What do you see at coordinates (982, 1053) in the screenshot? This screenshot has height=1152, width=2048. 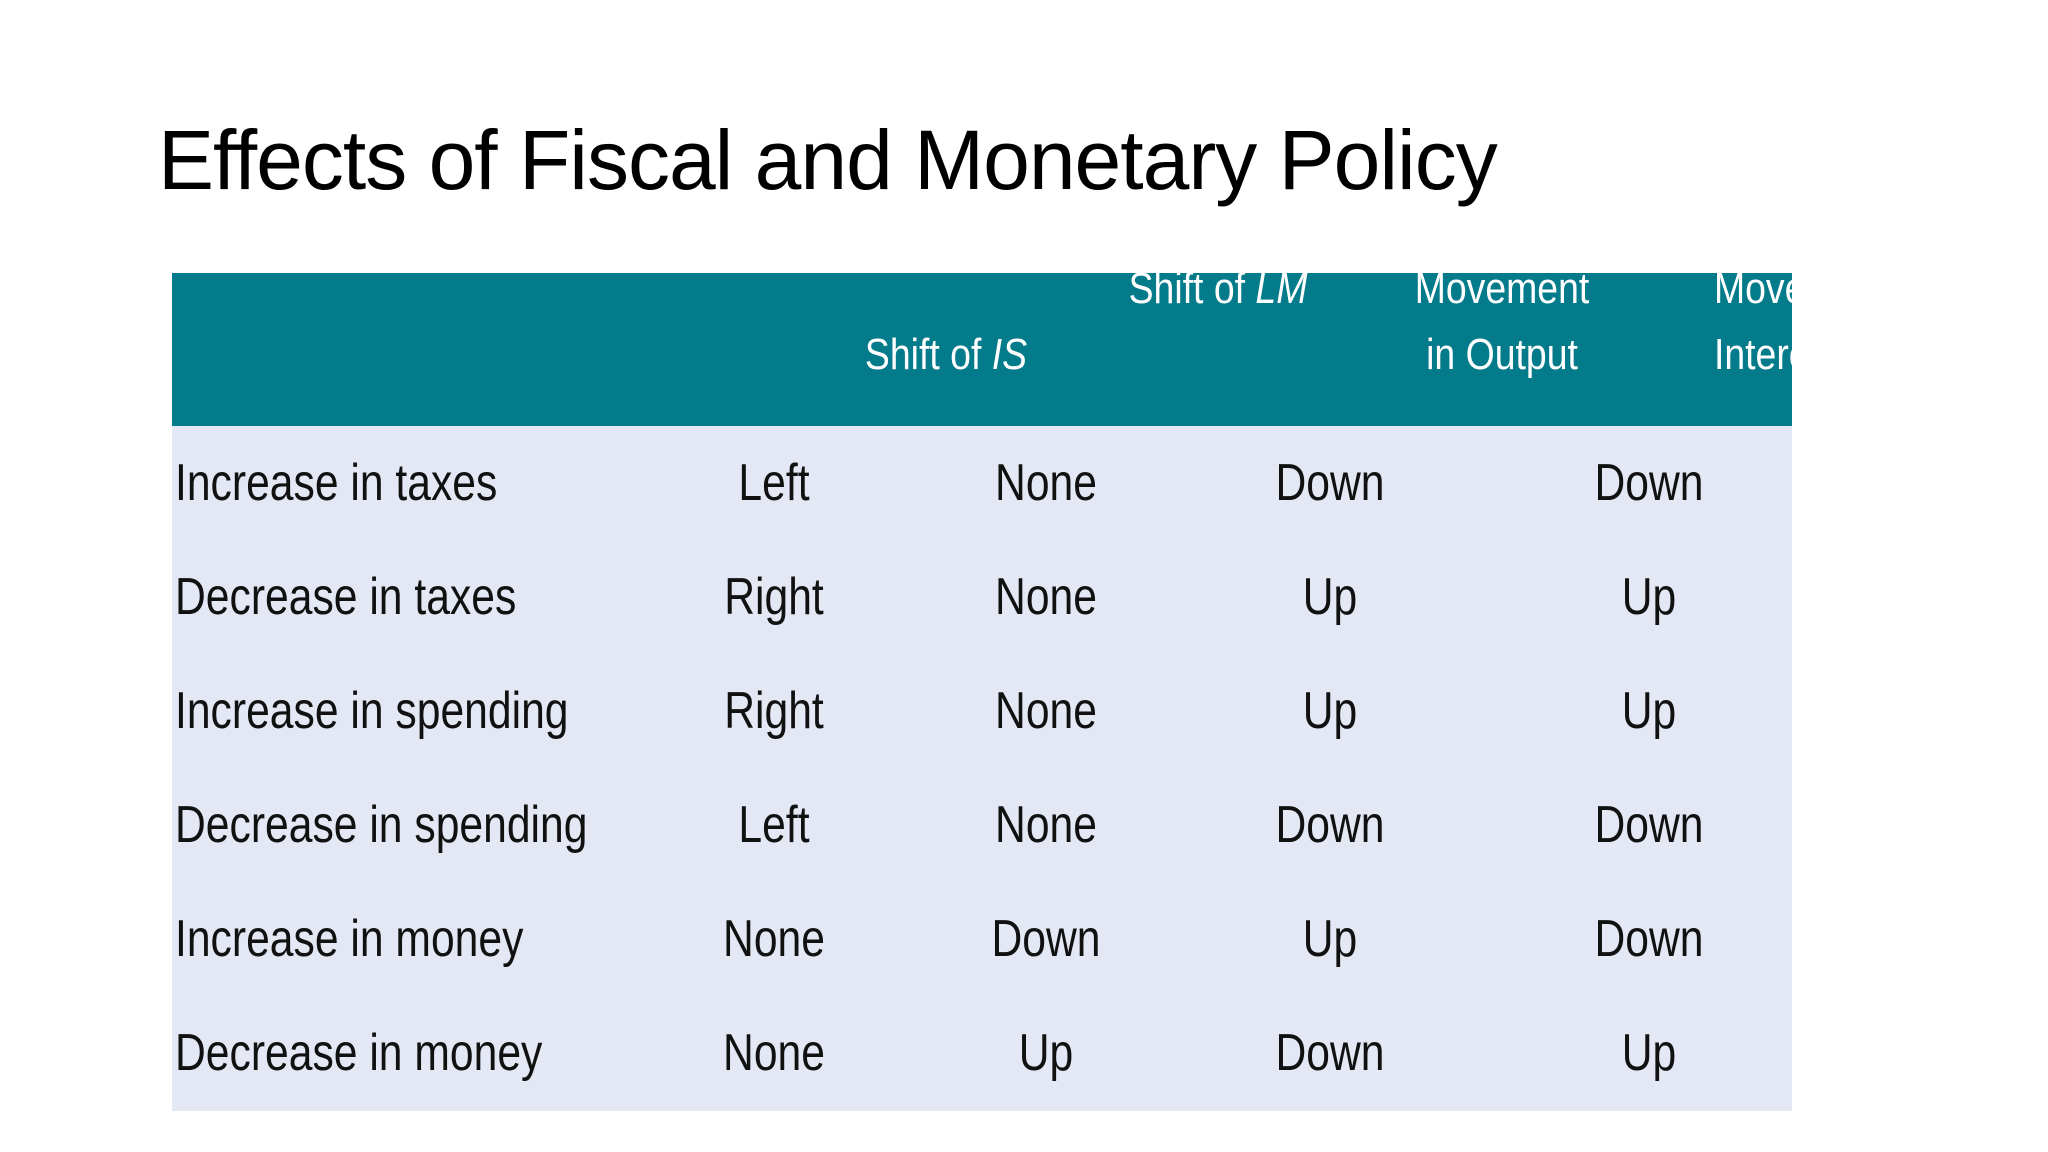 I see `table-row: Decrease in money None Up Down Up` at bounding box center [982, 1053].